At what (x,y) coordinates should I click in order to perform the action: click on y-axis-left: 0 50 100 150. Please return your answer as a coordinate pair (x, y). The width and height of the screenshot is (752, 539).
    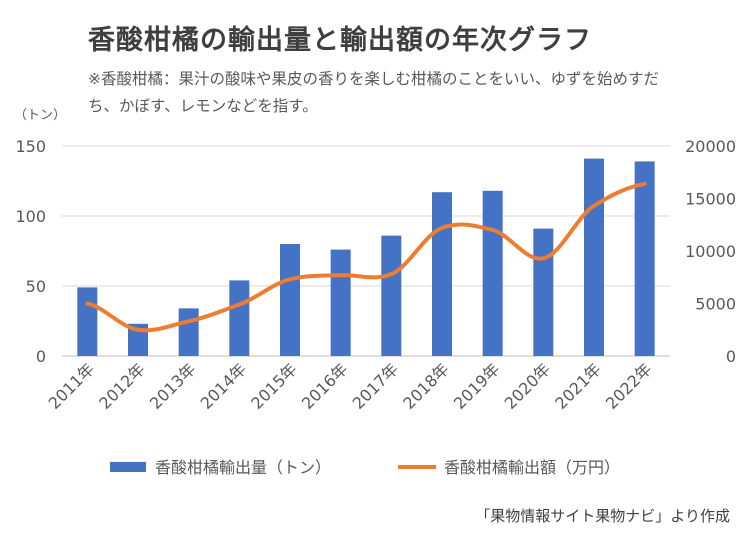
    Looking at the image, I should click on (30, 251).